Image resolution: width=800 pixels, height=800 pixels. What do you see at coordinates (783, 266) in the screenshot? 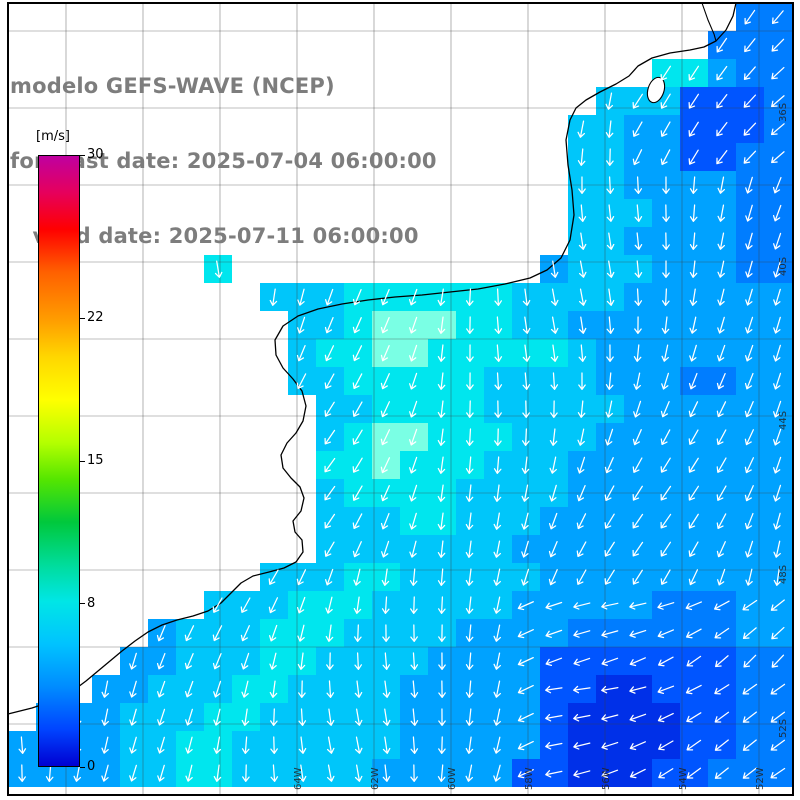
I see `lat-label: 40S` at bounding box center [783, 266].